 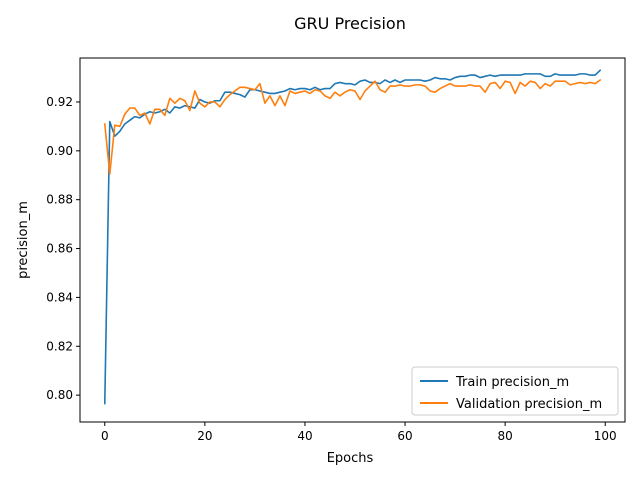 I want to click on y-axis-label: precision_m, so click(x=23, y=240).